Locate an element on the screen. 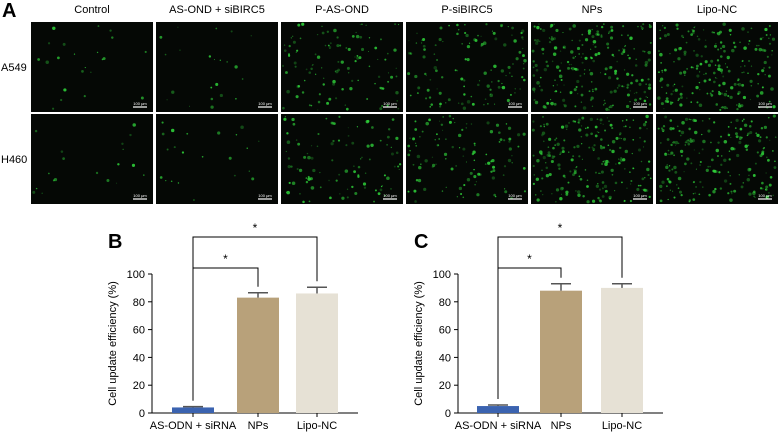  column-label: P-siBIRC5 is located at coordinates (466, 10).